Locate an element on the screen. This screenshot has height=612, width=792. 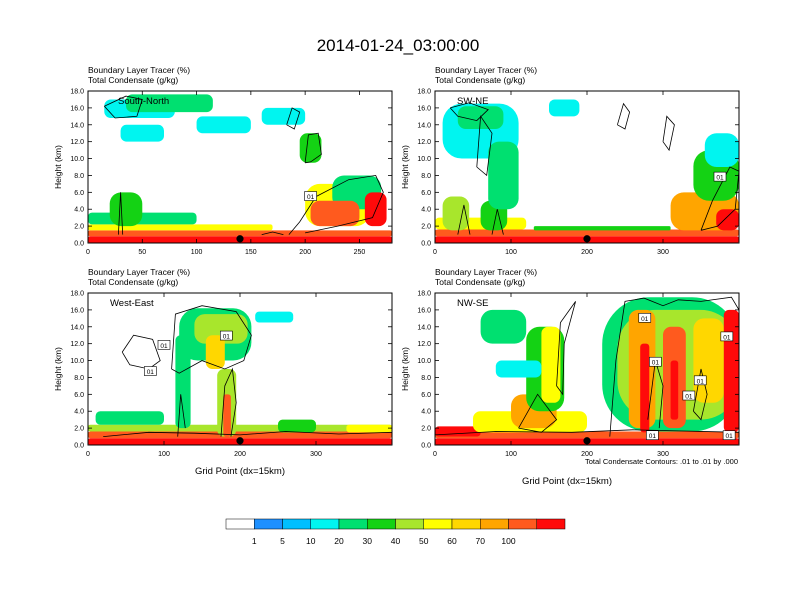
x-tick-label: 250 is located at coordinates (360, 252).